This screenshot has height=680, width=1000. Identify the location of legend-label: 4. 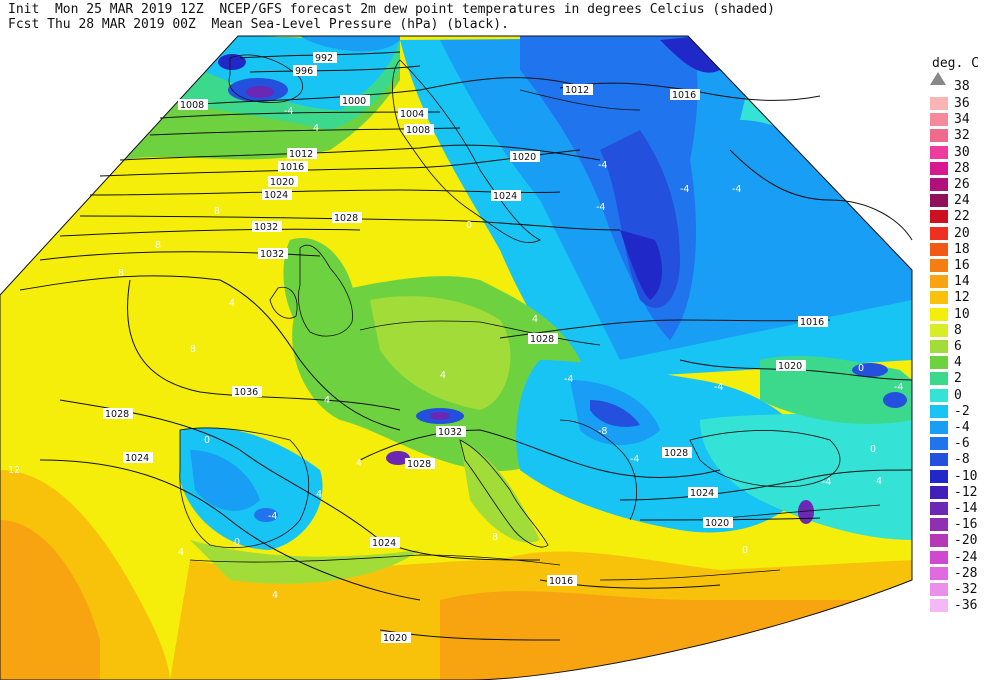
(958, 363).